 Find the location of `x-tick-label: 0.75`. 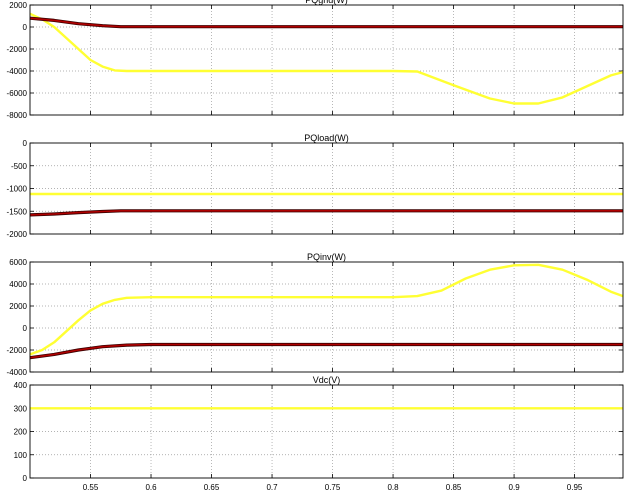

x-tick-label: 0.75 is located at coordinates (333, 487).